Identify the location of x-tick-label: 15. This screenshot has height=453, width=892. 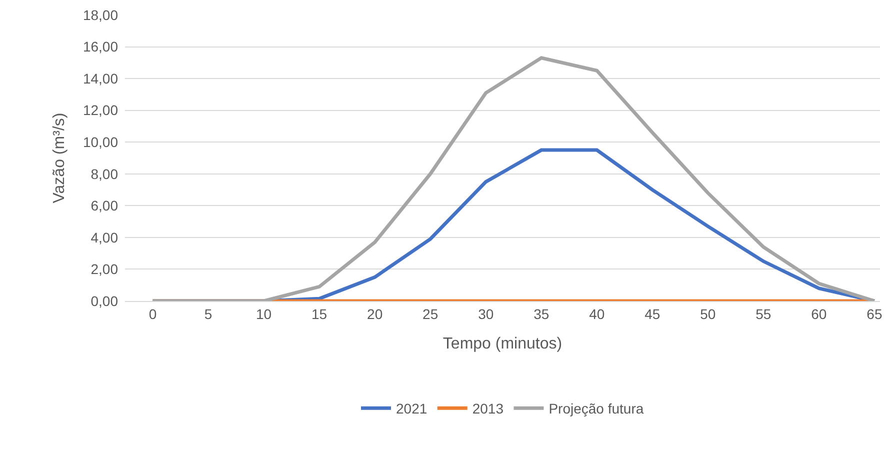
(320, 314).